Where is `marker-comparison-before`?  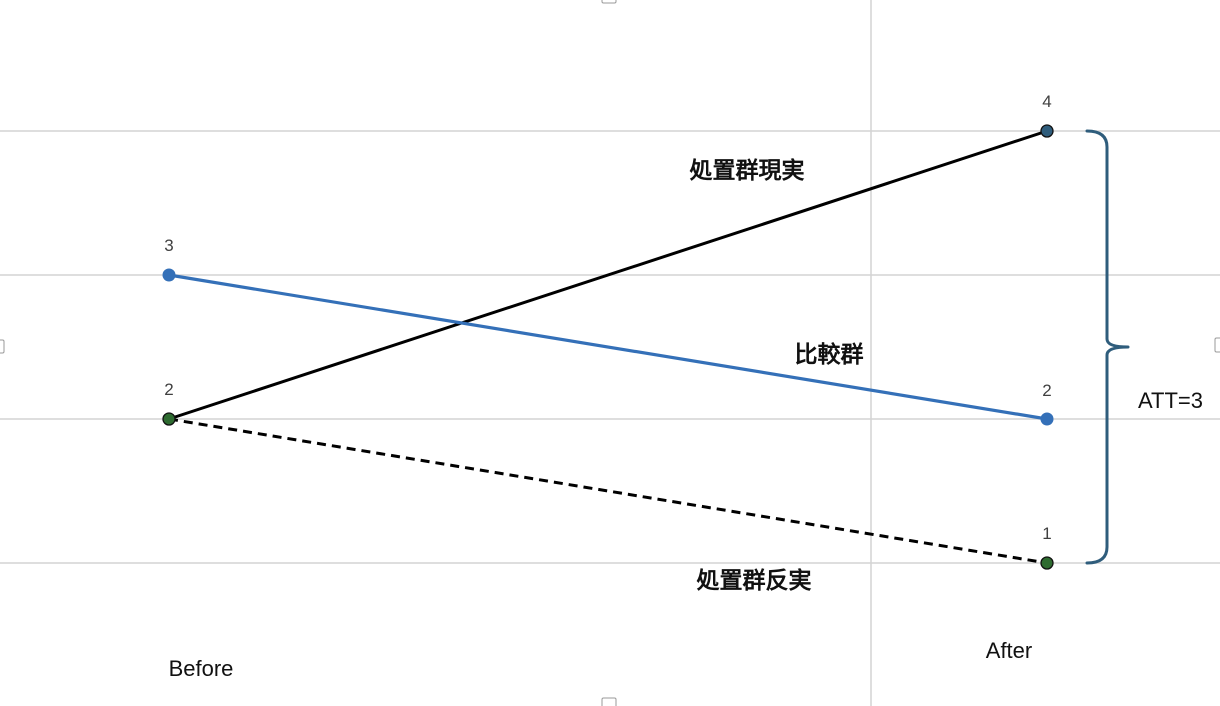 marker-comparison-before is located at coordinates (169, 275).